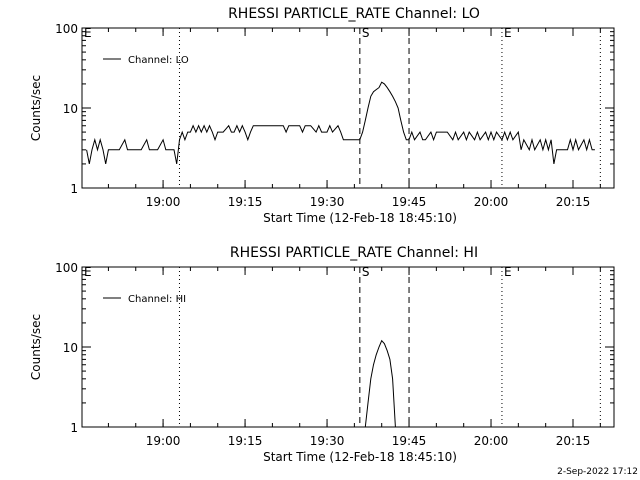 The image size is (640, 480). Describe the element at coordinates (157, 299) in the screenshot. I see `legend-label: Channel: HI` at that location.